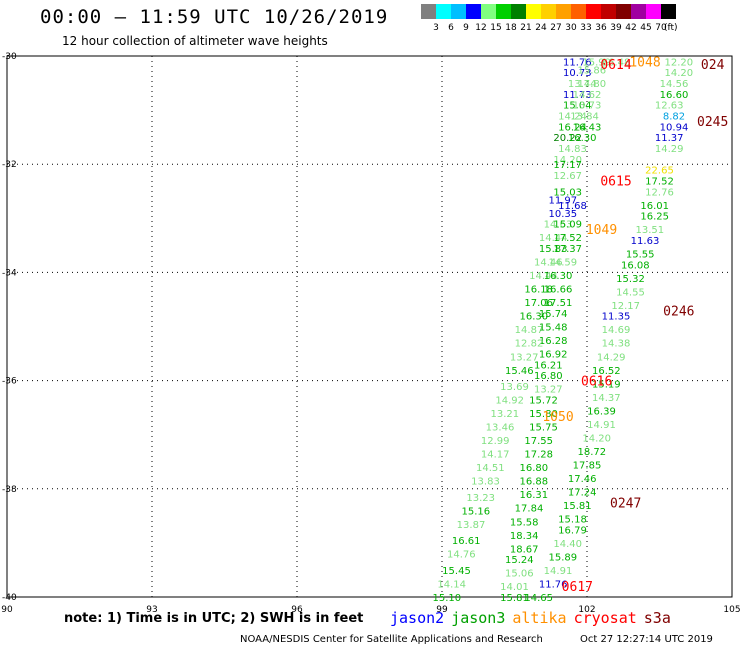 The height and width of the screenshot is (650, 740). Describe the element at coordinates (646, 28) in the screenshot. I see `scale-label: 45` at that location.